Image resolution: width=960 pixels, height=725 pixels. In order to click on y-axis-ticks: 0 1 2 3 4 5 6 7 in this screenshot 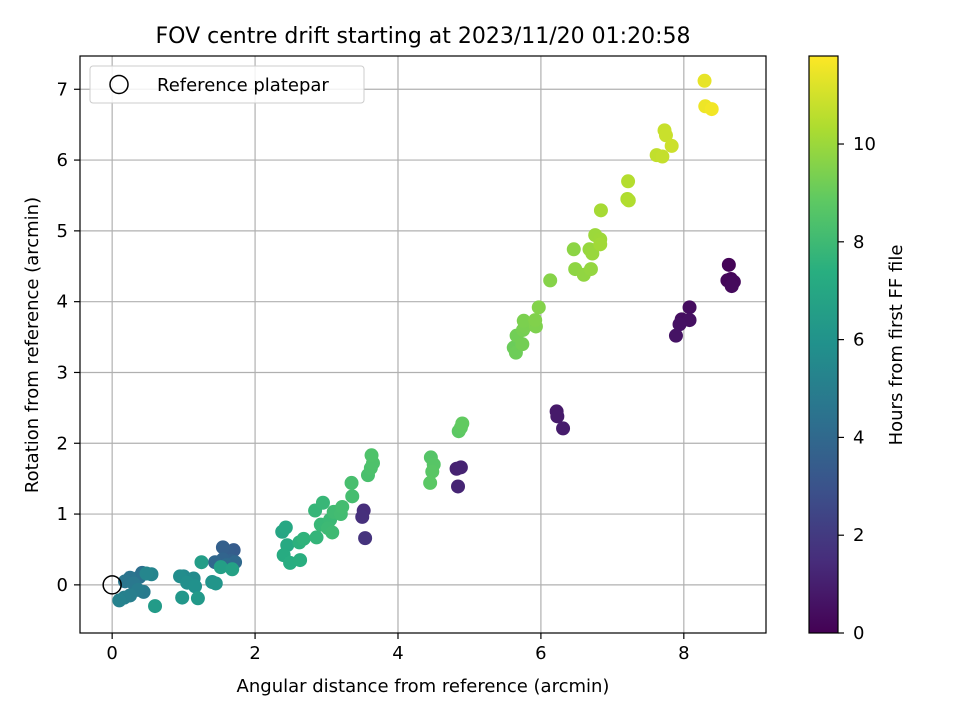, I will do `click(68, 337)`.